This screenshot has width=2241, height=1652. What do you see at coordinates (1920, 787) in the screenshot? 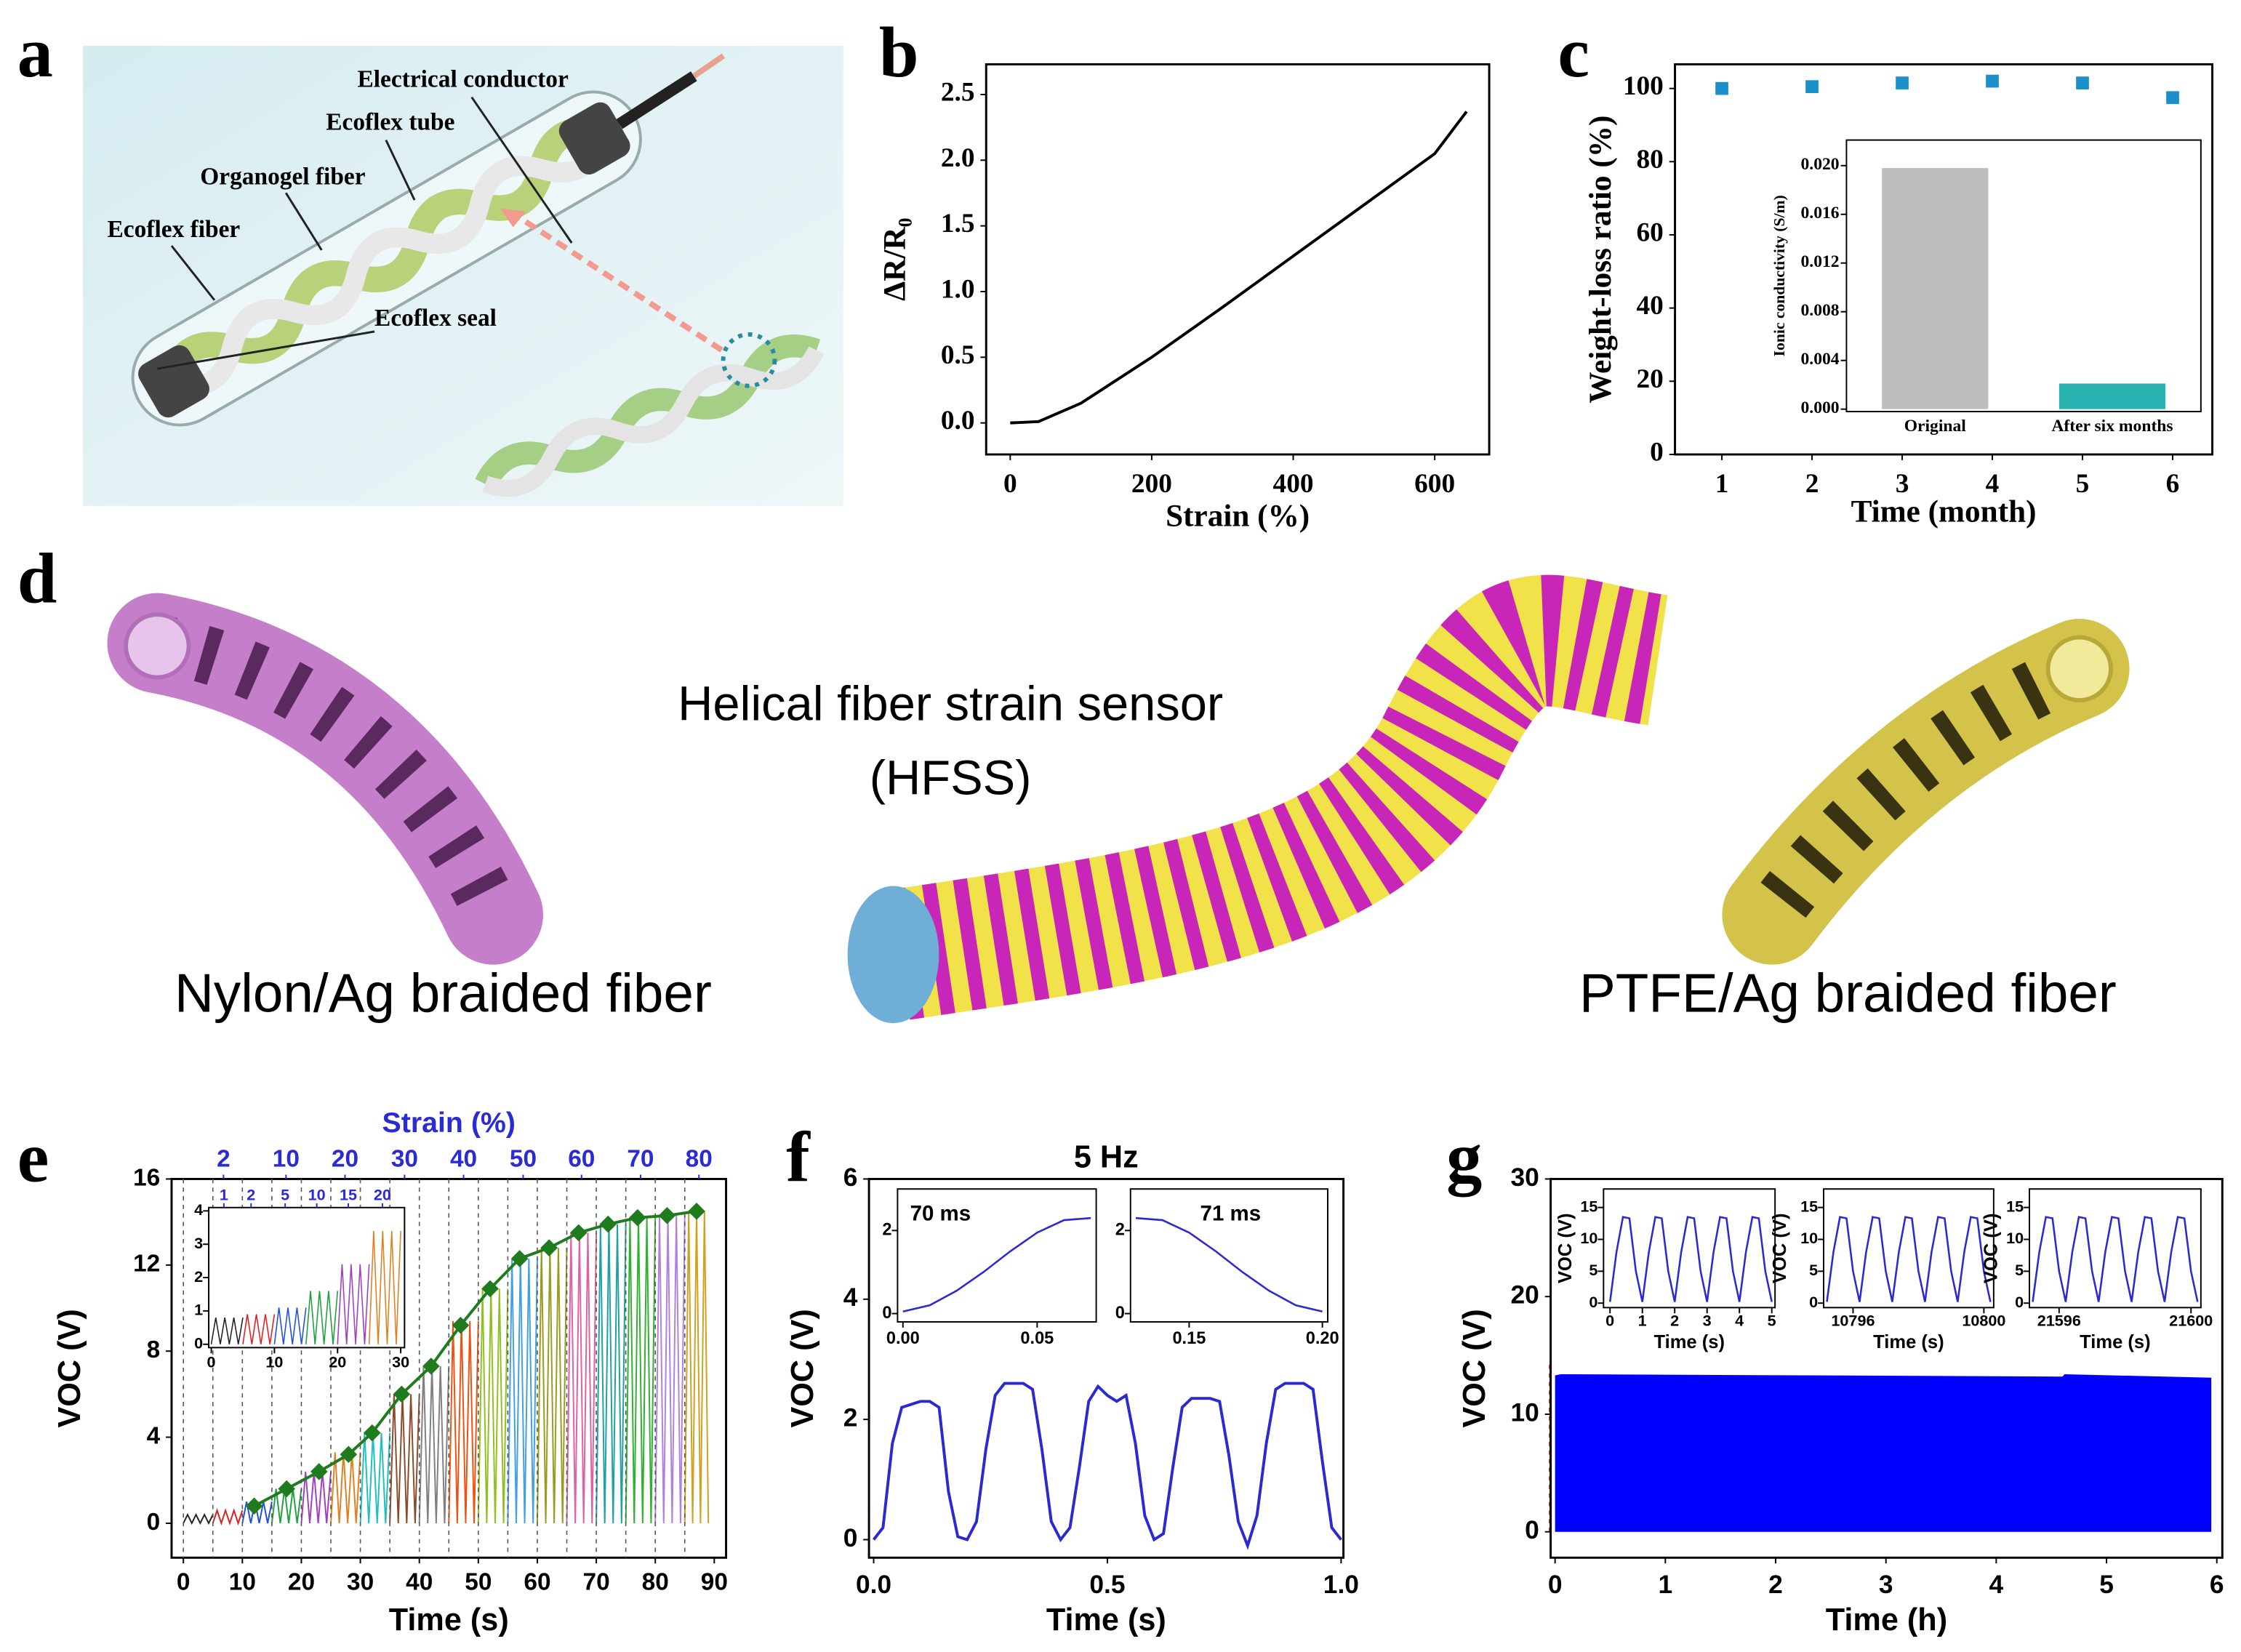
I see `ptfe-braid-pattern` at bounding box center [1920, 787].